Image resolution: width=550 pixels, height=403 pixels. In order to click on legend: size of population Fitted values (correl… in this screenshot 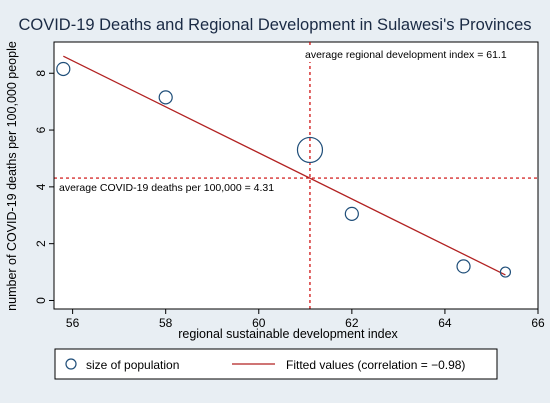, I will do `click(276, 364)`.